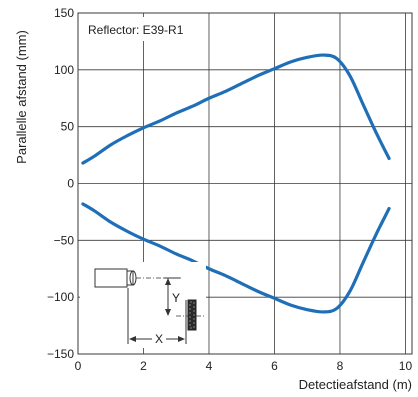 This screenshot has height=397, width=418. Describe the element at coordinates (143, 305) in the screenshot. I see `setup-diagram: Y X` at that location.